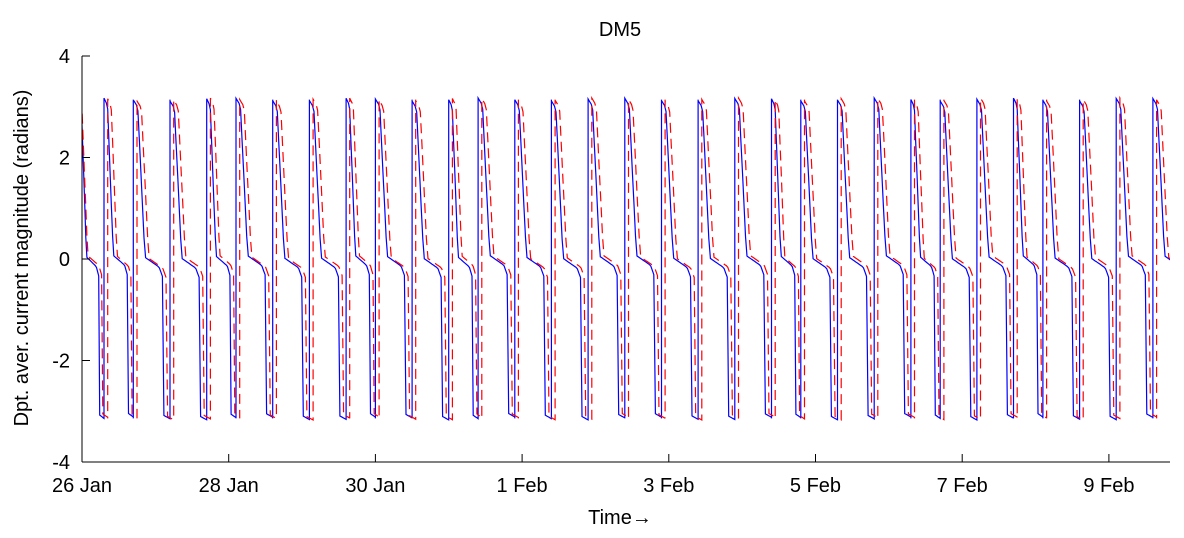 This screenshot has height=538, width=1184. I want to click on y-tick-label: -2, so click(61, 362).